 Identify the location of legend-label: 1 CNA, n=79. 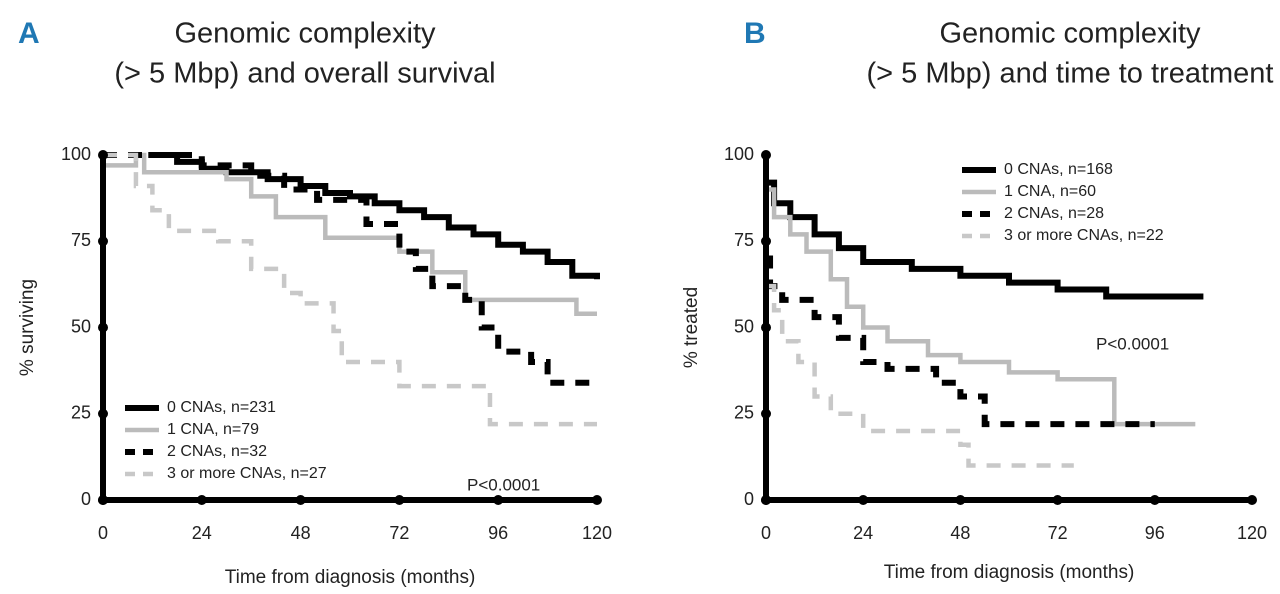
(213, 429).